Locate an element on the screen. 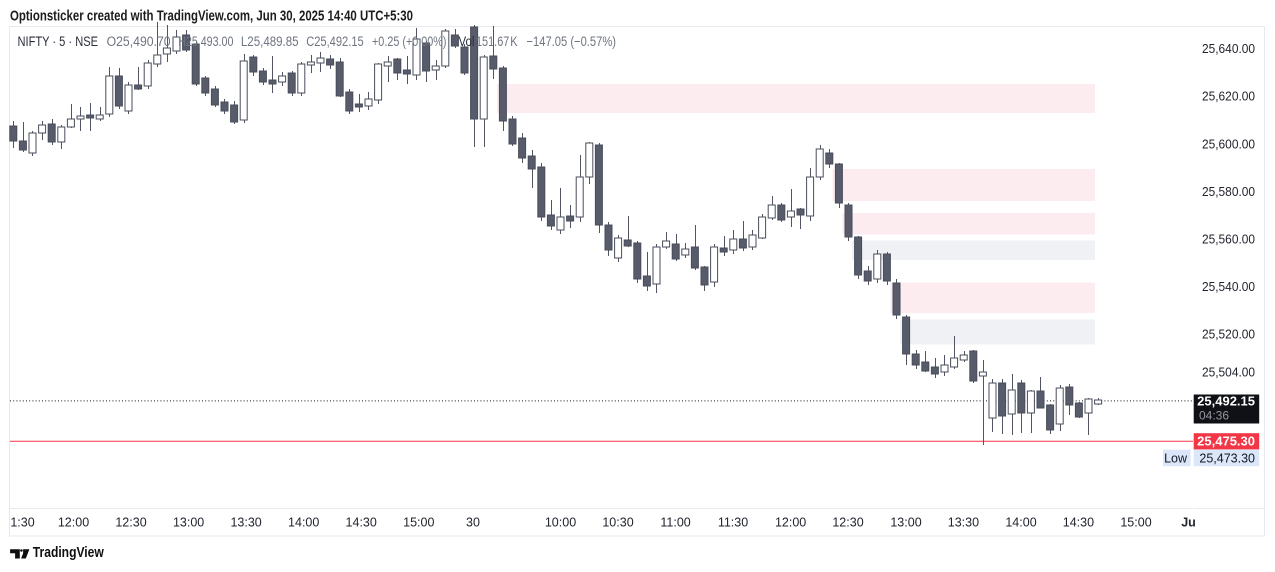  svg-text: 04:36 is located at coordinates (1214, 416).